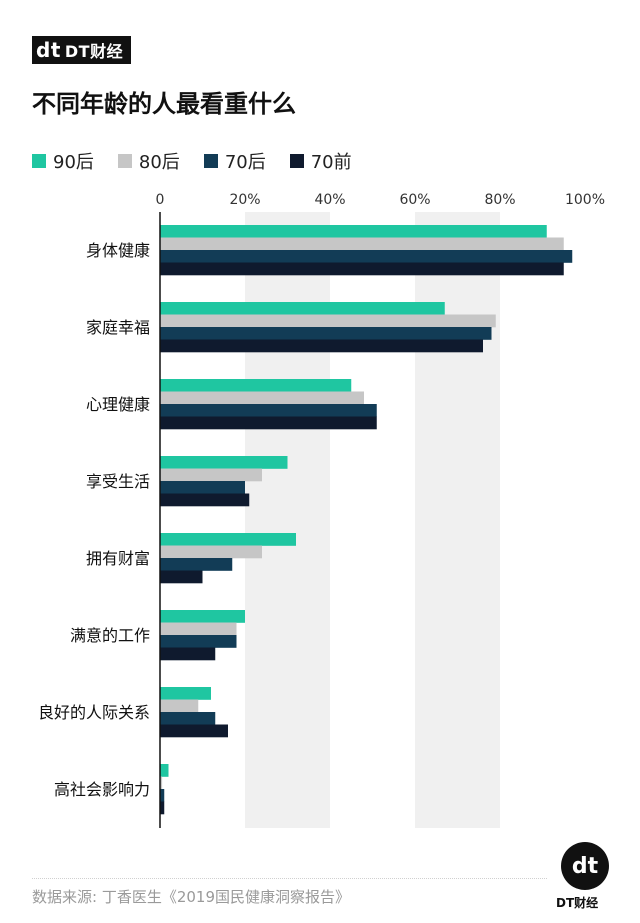 This screenshot has height=923, width=640. What do you see at coordinates (94, 51) in the screenshot?
I see `brand-name: DT财经` at bounding box center [94, 51].